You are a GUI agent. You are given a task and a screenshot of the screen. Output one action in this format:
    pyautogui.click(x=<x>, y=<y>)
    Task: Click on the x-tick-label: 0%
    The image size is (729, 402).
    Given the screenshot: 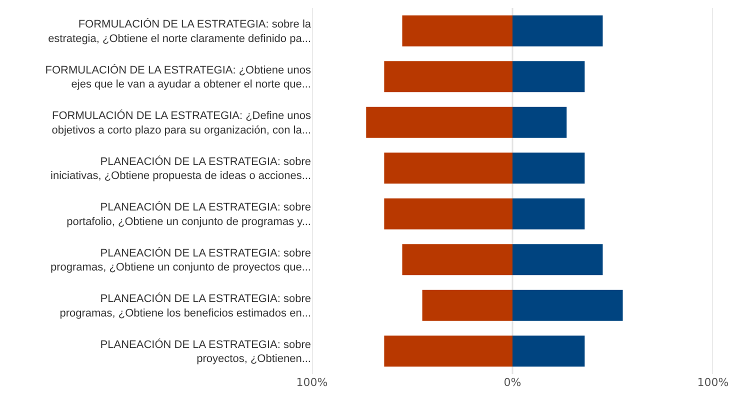 What is the action you would take?
    pyautogui.click(x=513, y=382)
    